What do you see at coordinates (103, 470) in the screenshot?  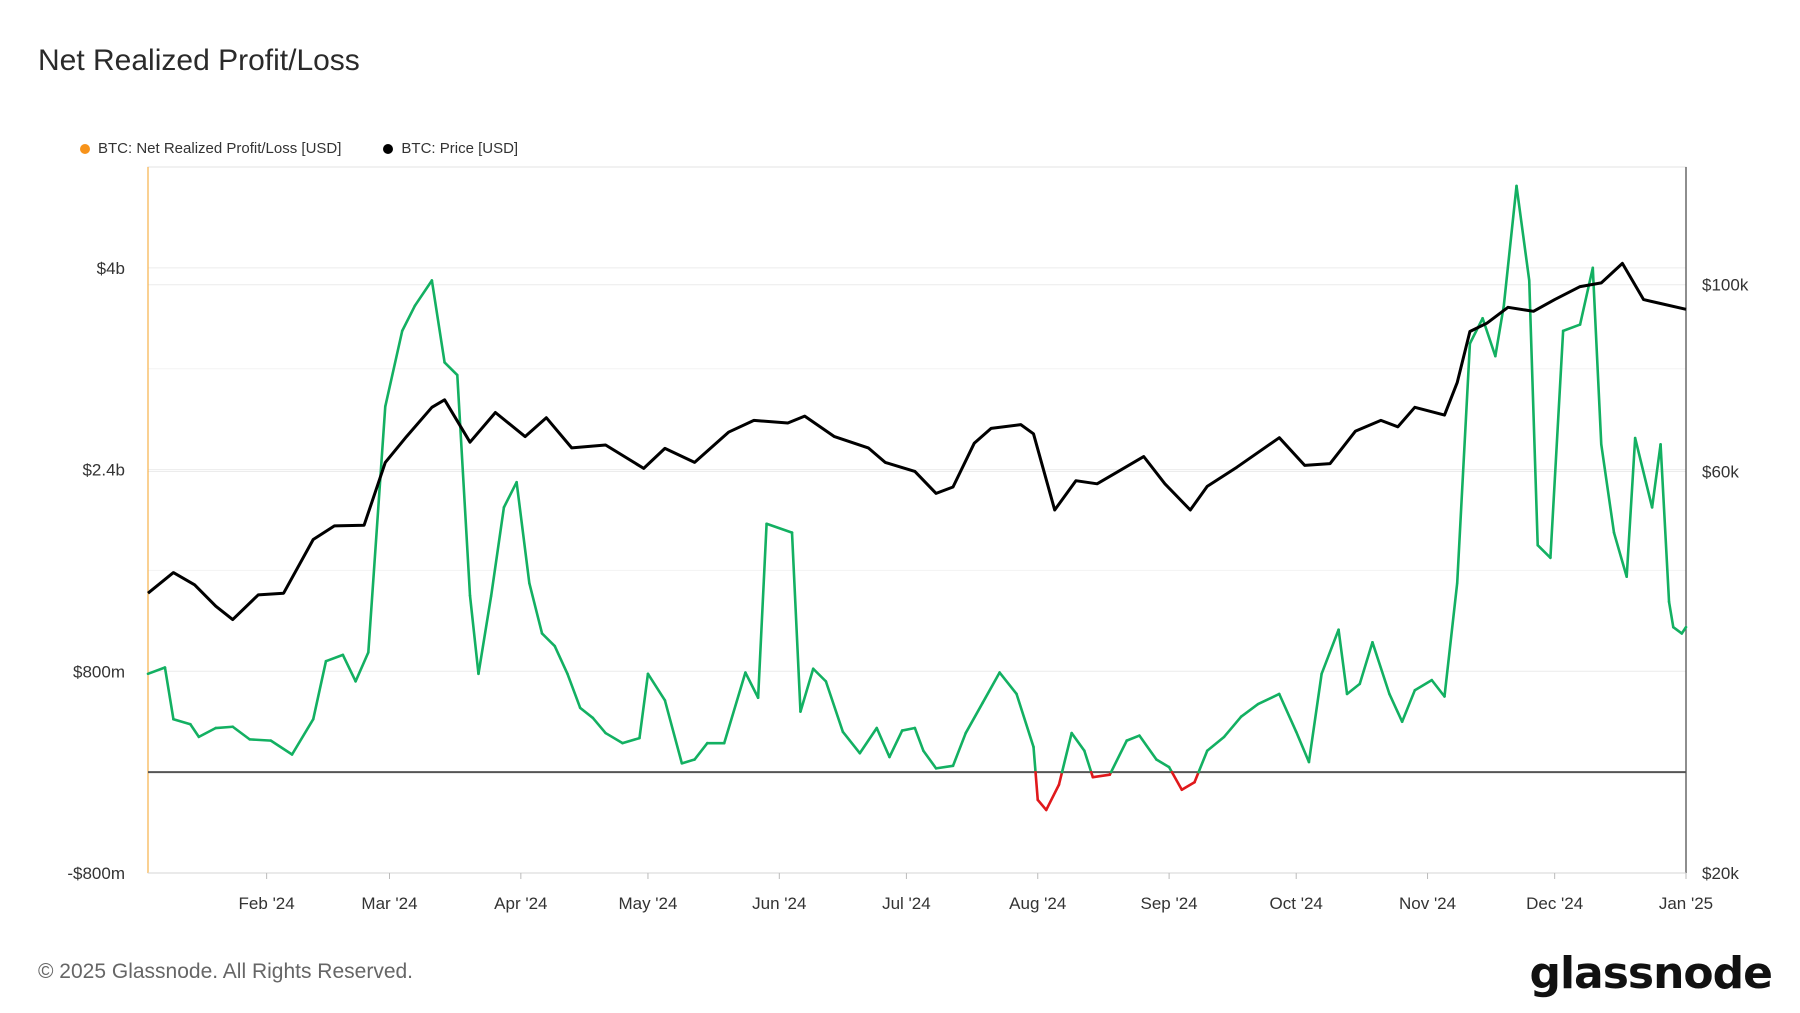 I see `y-left-tick-label: $2.4b` at bounding box center [103, 470].